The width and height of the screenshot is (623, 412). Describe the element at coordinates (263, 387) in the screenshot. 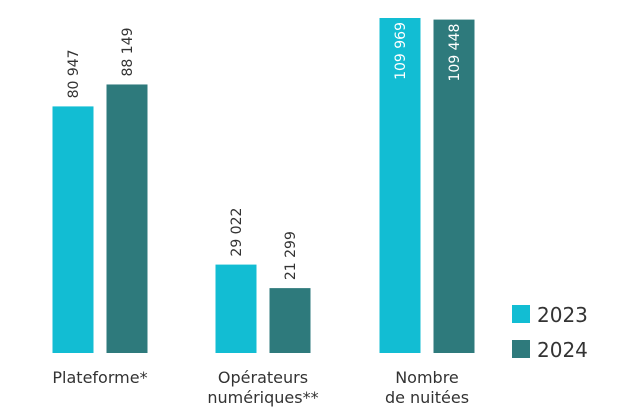

I see `x-tick-label: Opérateurs numériques**` at that location.